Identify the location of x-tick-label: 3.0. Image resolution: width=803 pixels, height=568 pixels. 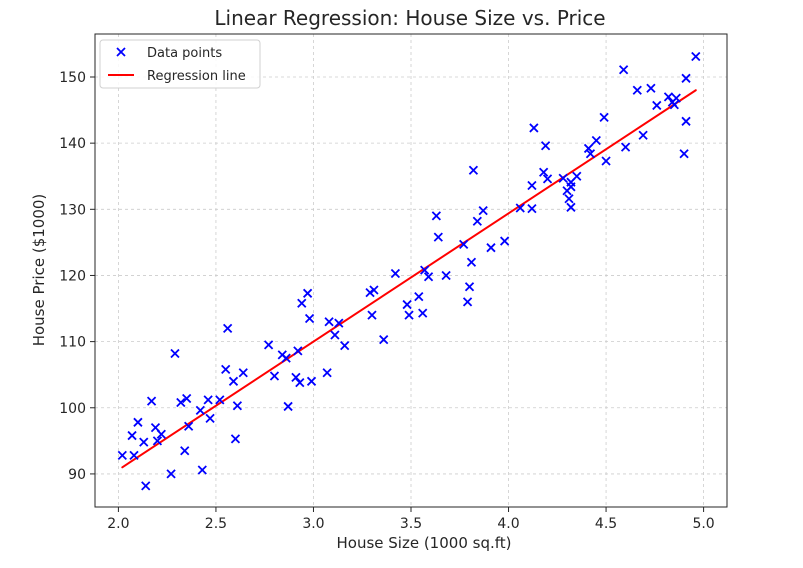
(313, 524).